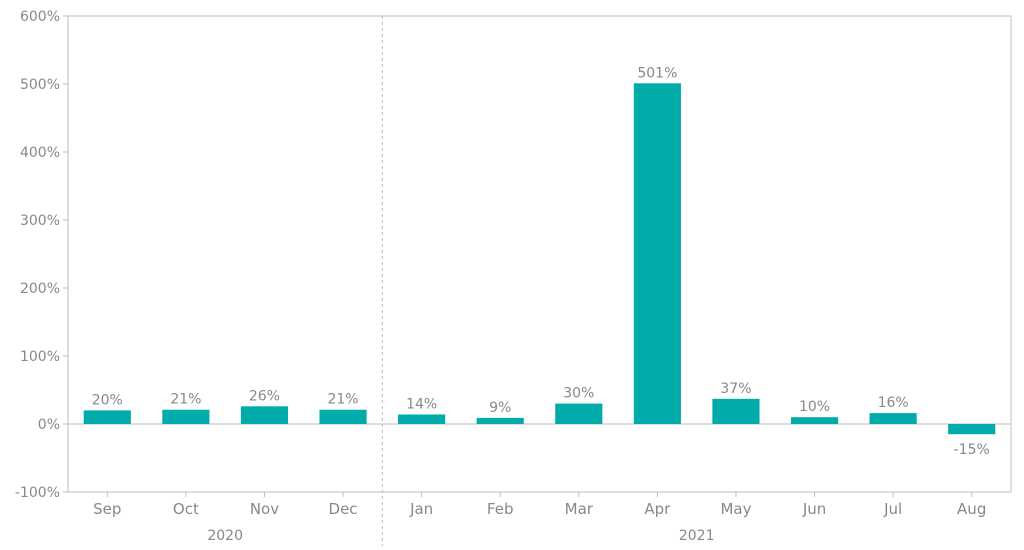 This screenshot has height=550, width=1024. I want to click on bar-sep, so click(107, 417).